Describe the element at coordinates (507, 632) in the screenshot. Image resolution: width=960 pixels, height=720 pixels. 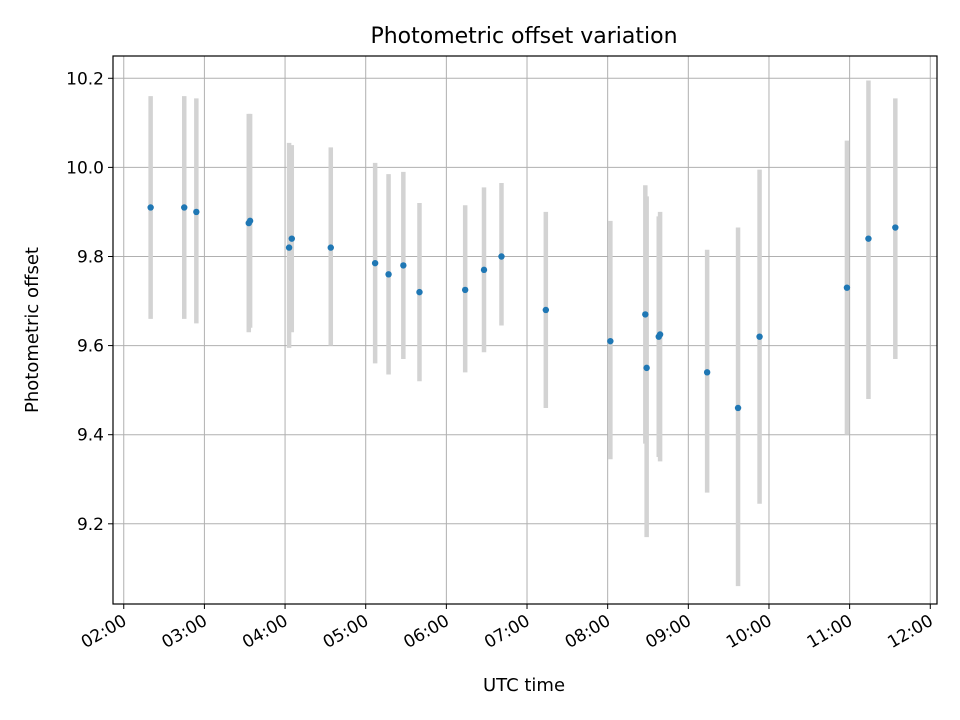
I see `x-tick-label: 07:00` at that location.